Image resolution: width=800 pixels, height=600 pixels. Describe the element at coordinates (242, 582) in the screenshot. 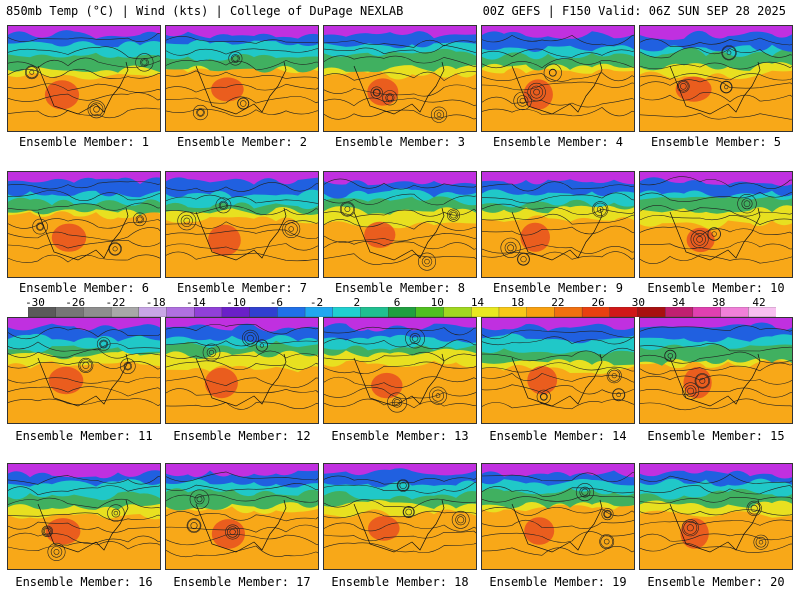

I see `panel-label: Ensemble Member: 17` at that location.